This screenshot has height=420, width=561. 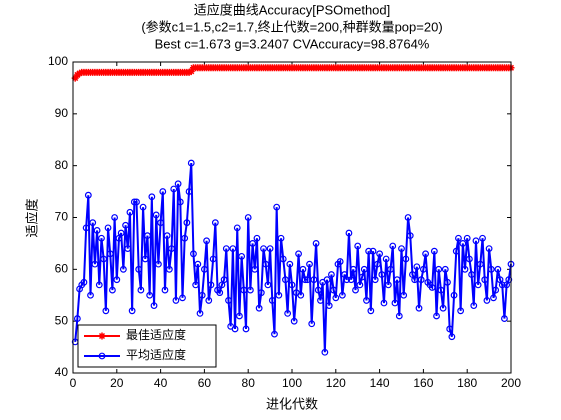 I want to click on legend-label: 最佳适应度, so click(x=156, y=334).